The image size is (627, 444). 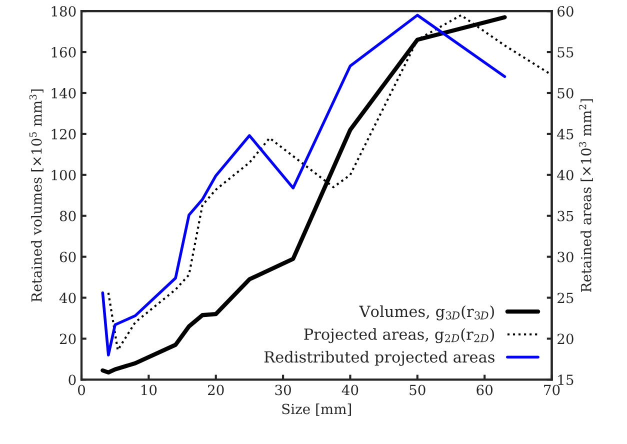 I want to click on y2-tick-label: 25, so click(x=566, y=298).